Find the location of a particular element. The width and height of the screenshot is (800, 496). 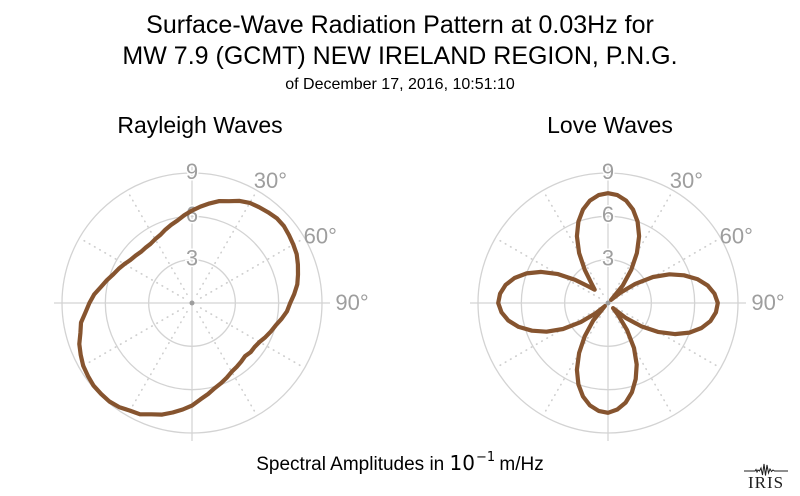

caption-math: 10−1 is located at coordinates (472, 462).